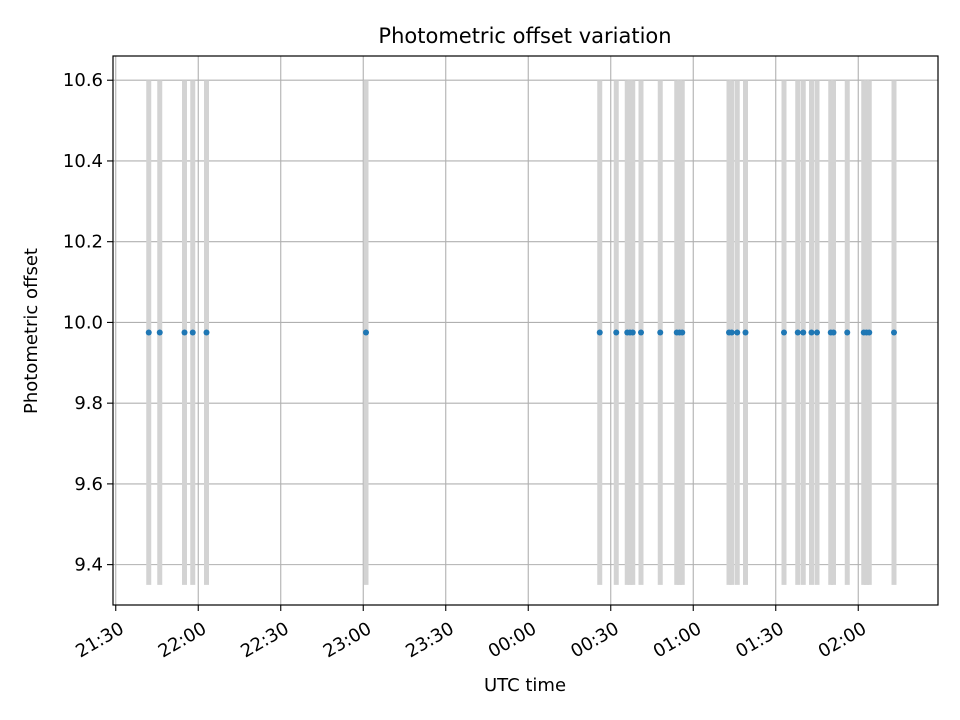 Image resolution: width=960 pixels, height=720 pixels. What do you see at coordinates (83, 322) in the screenshot?
I see `y-tick-label: 10.0` at bounding box center [83, 322].